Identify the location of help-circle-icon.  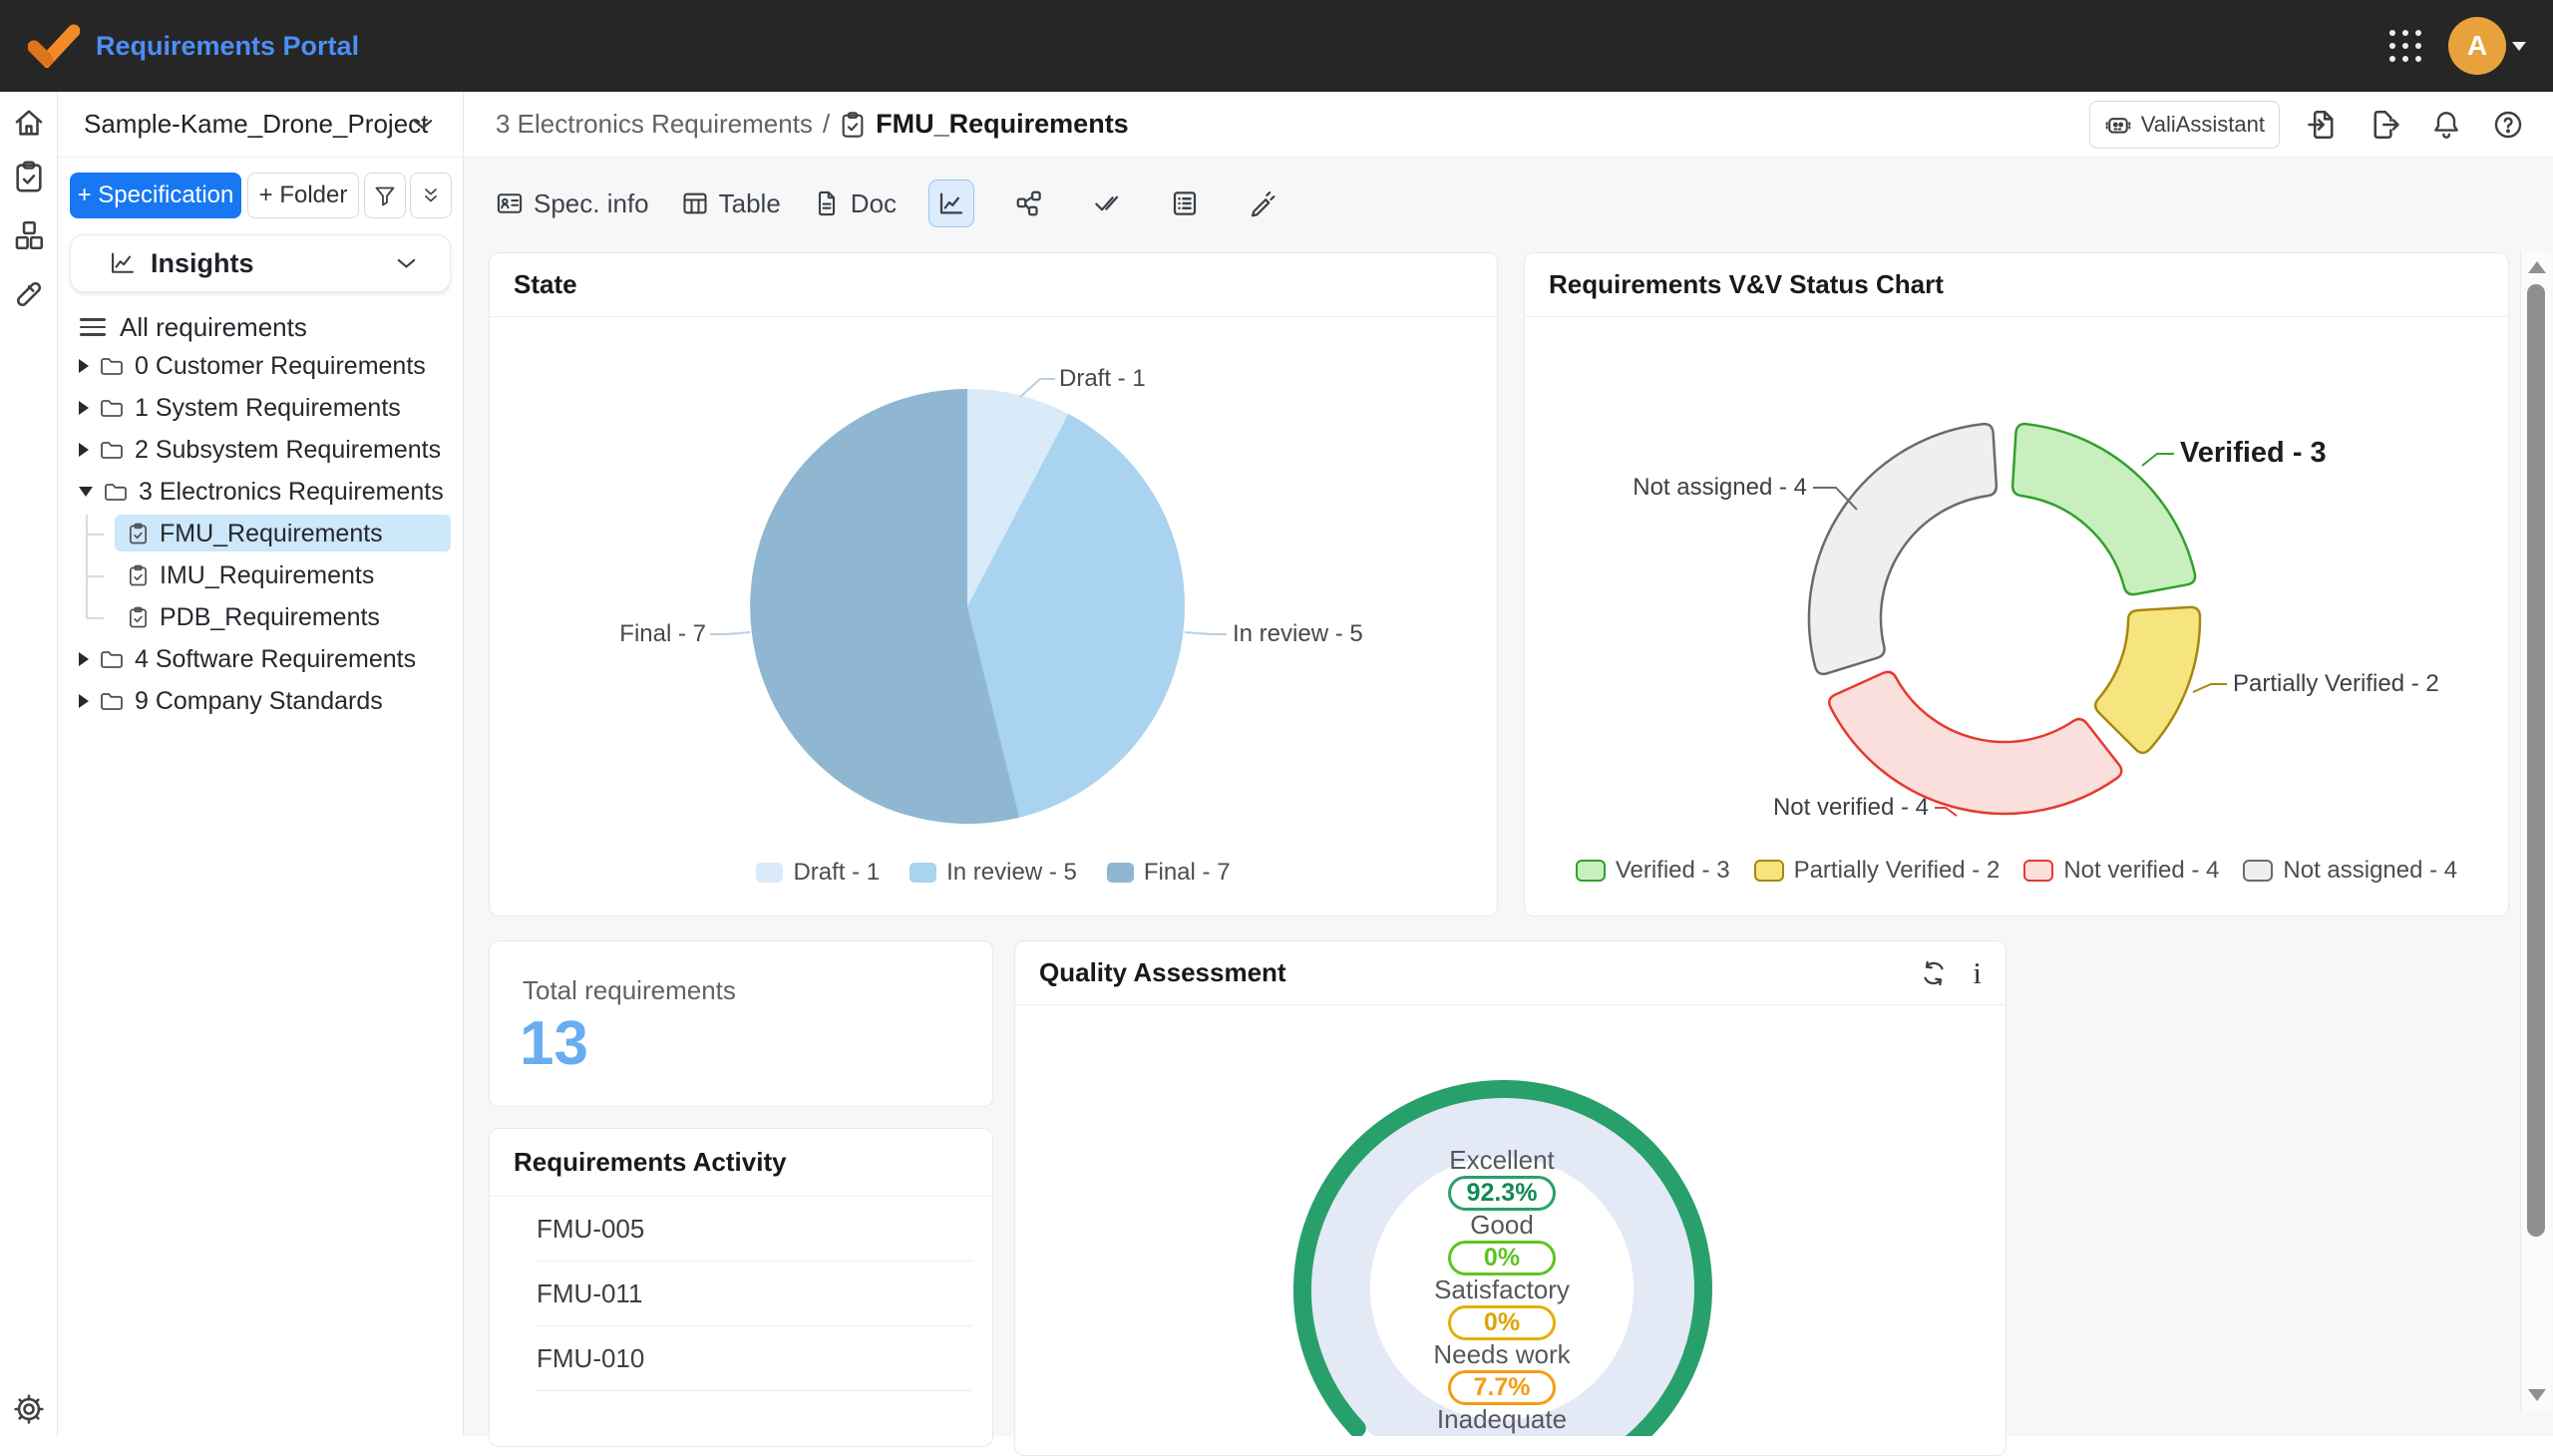
(2508, 124).